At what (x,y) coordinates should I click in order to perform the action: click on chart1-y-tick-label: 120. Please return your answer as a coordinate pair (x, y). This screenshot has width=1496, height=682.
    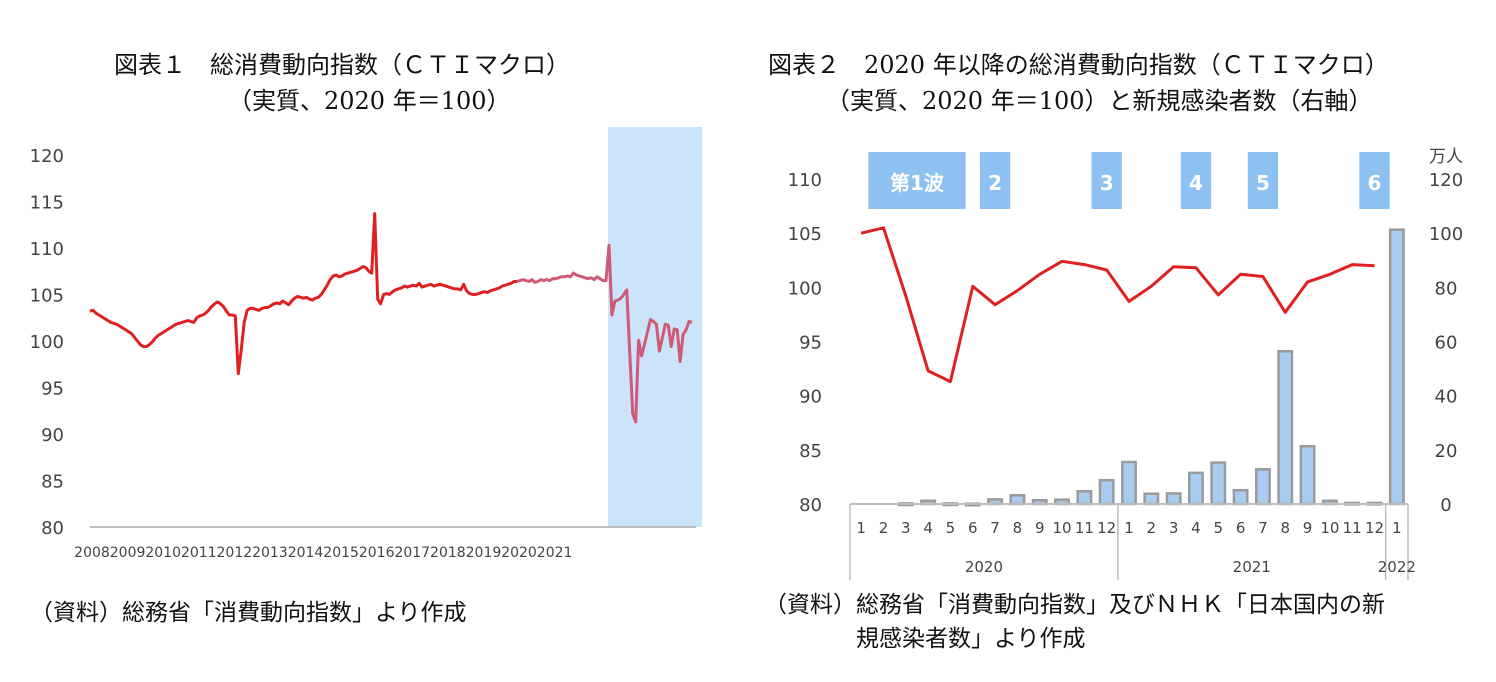
    Looking at the image, I should click on (47, 156).